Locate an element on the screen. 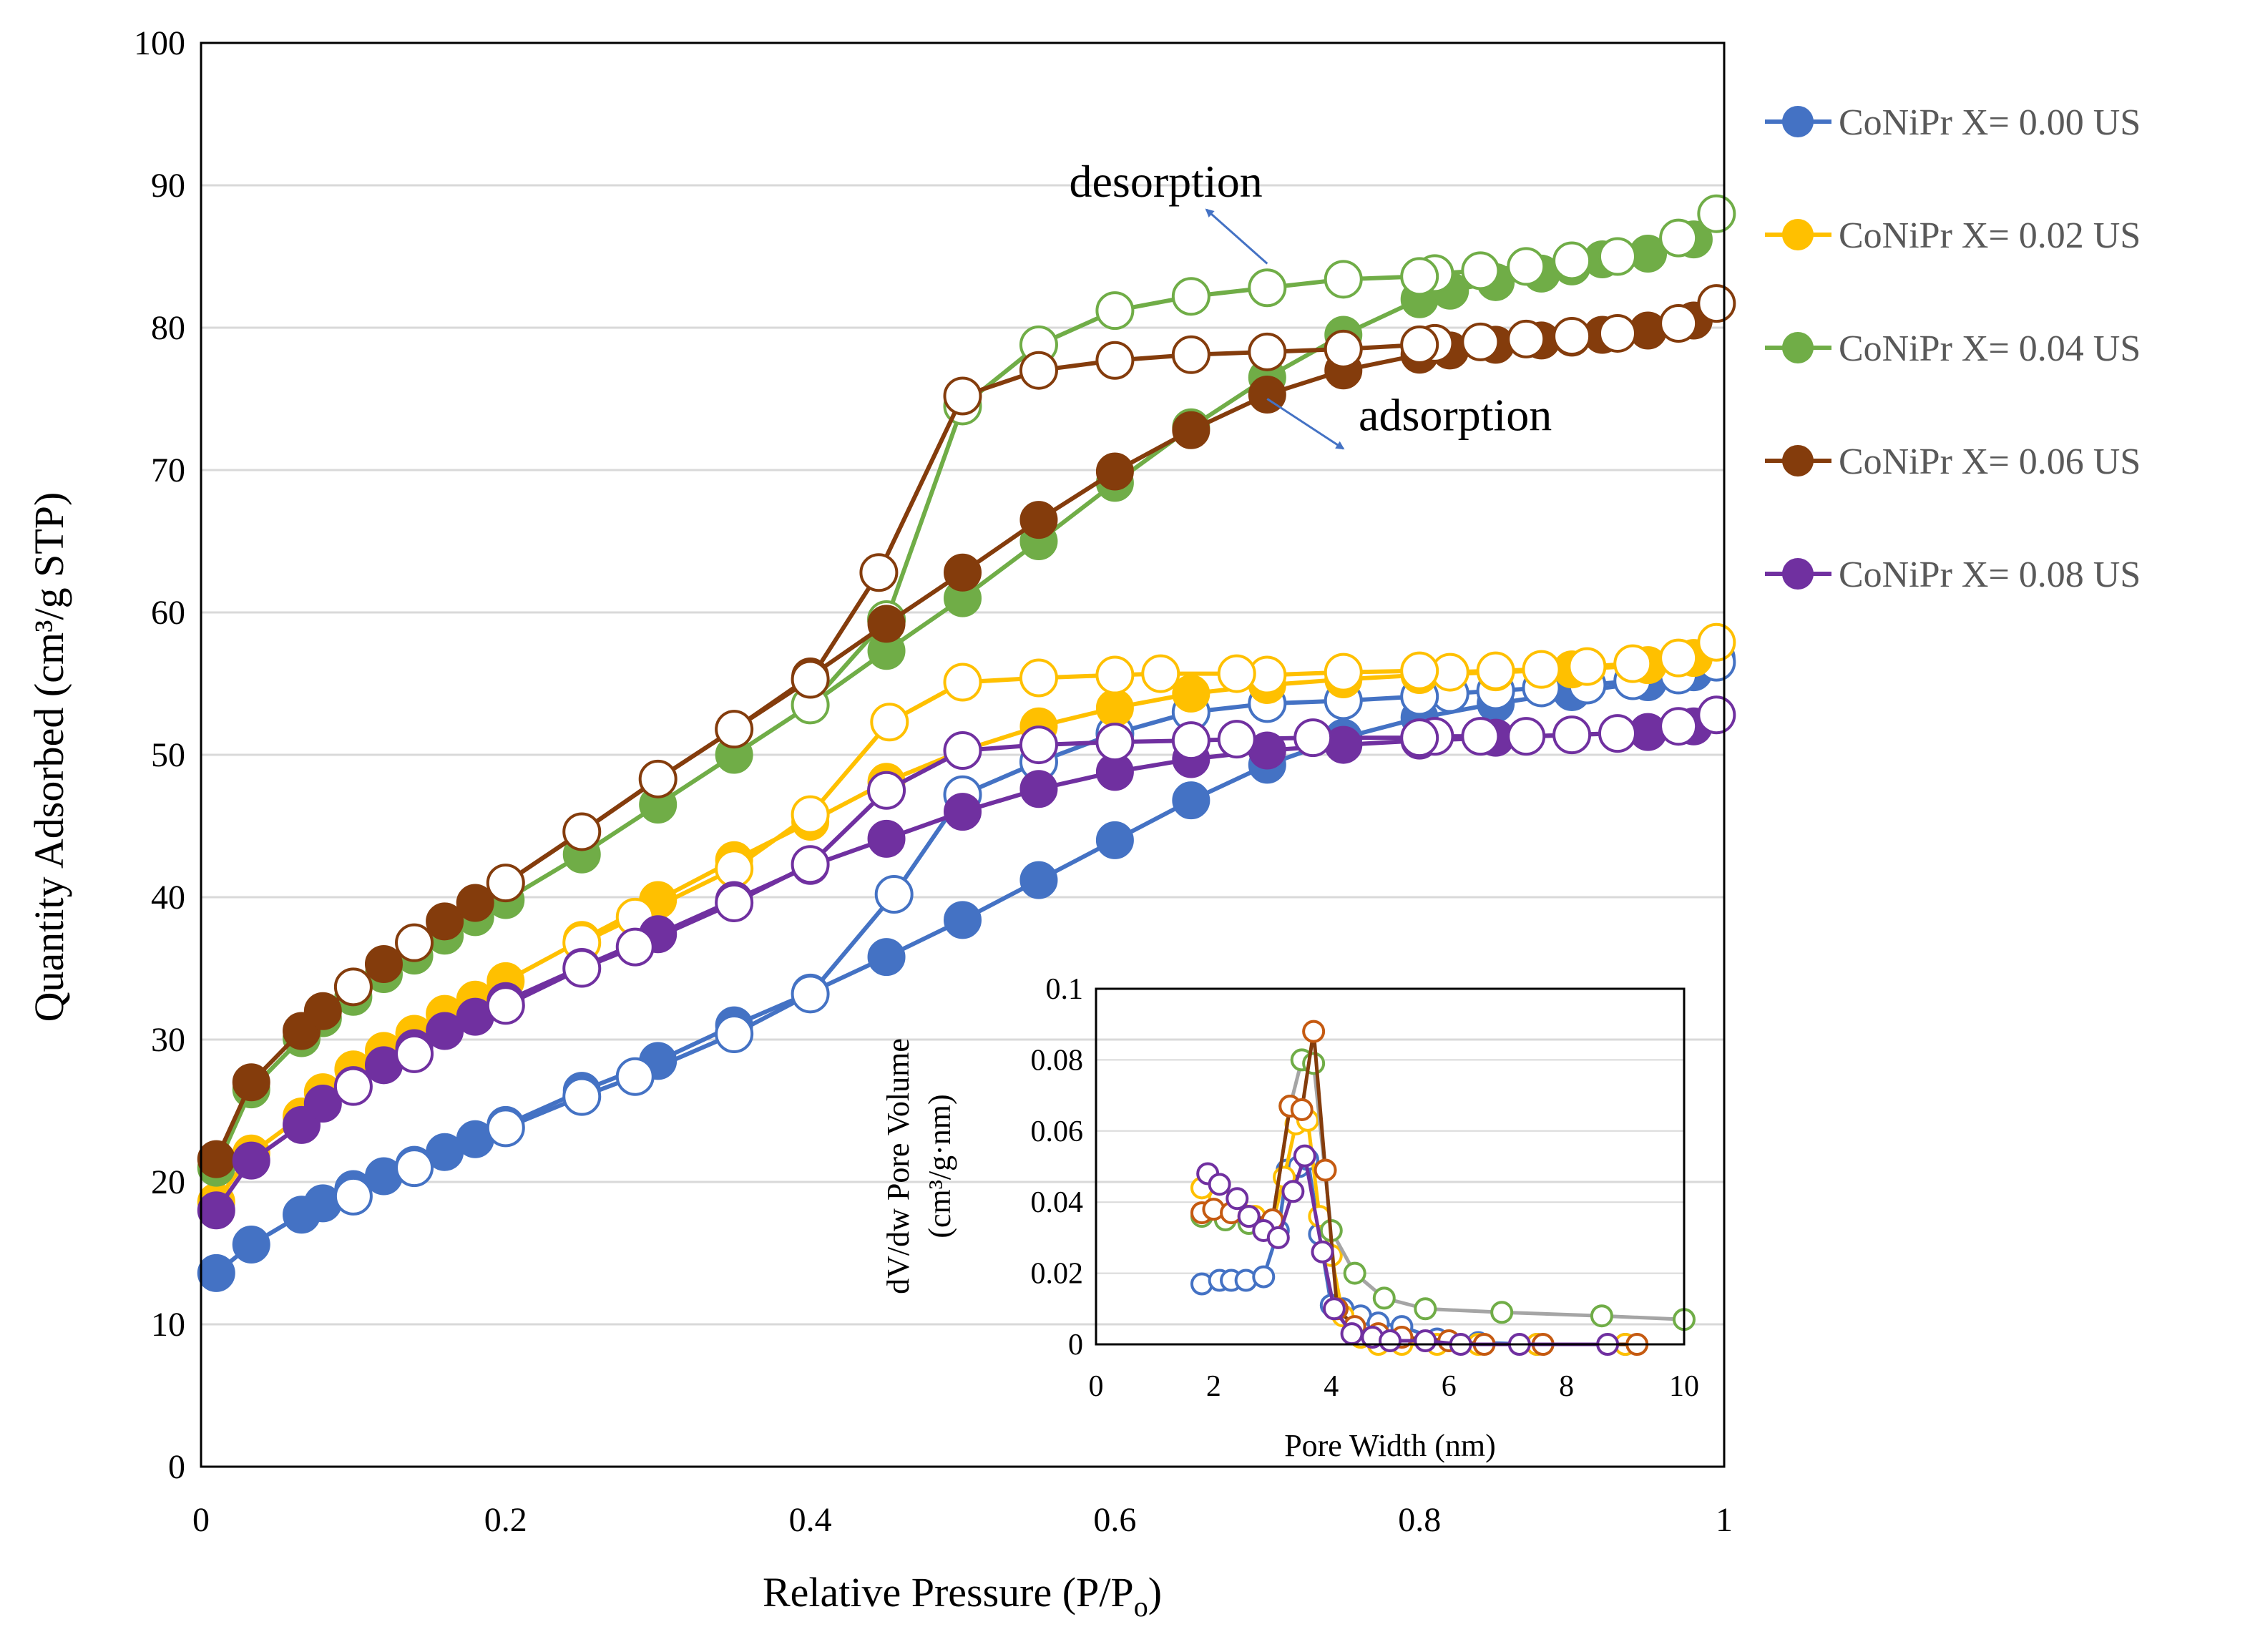  inset-x-tick-label: 8 is located at coordinates (1566, 1386).